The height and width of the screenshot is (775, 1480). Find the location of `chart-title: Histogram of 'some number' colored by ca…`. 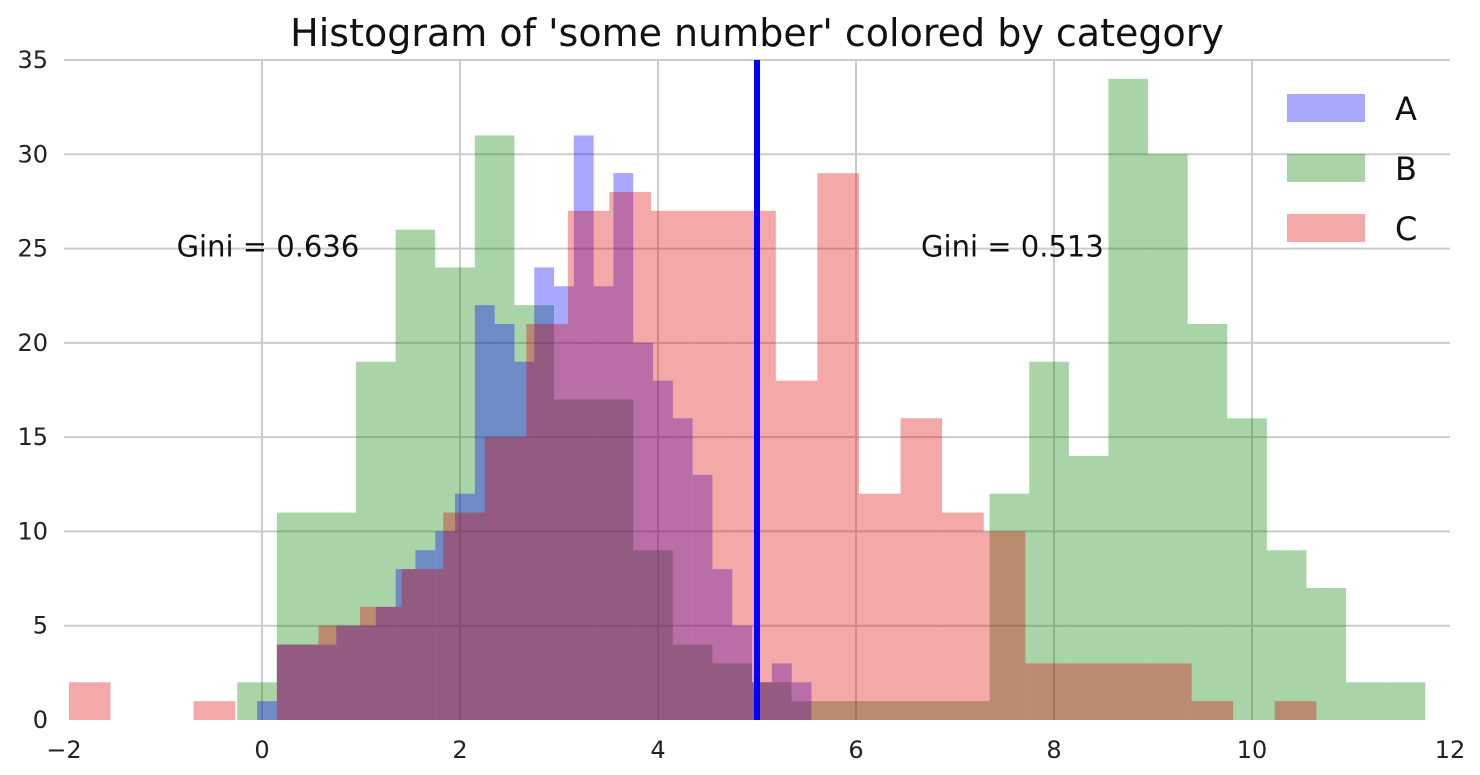

chart-title: Histogram of 'some number' colored by ca… is located at coordinates (757, 33).